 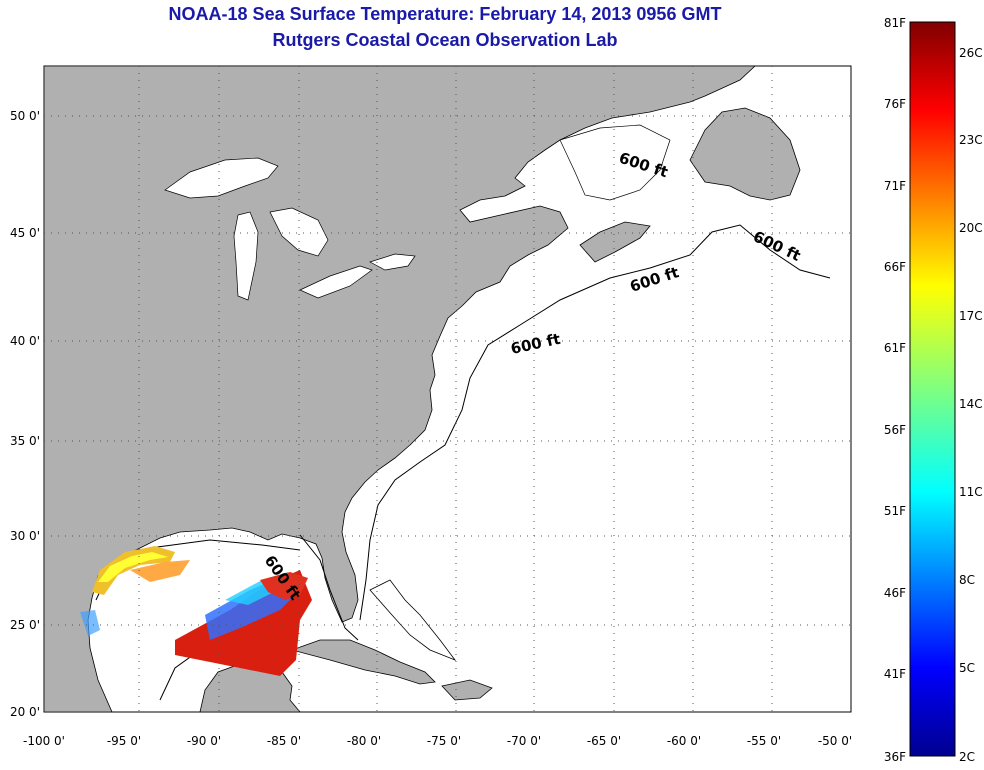 What do you see at coordinates (895, 593) in the screenshot?
I see `colorbar-f-label: 46F` at bounding box center [895, 593].